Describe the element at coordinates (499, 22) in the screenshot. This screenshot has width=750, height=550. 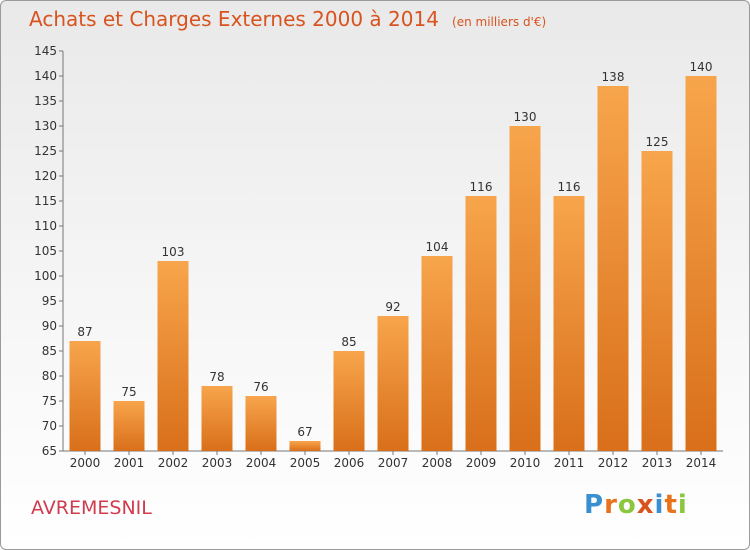
I see `chart-unit: (en milliers d'€)` at that location.